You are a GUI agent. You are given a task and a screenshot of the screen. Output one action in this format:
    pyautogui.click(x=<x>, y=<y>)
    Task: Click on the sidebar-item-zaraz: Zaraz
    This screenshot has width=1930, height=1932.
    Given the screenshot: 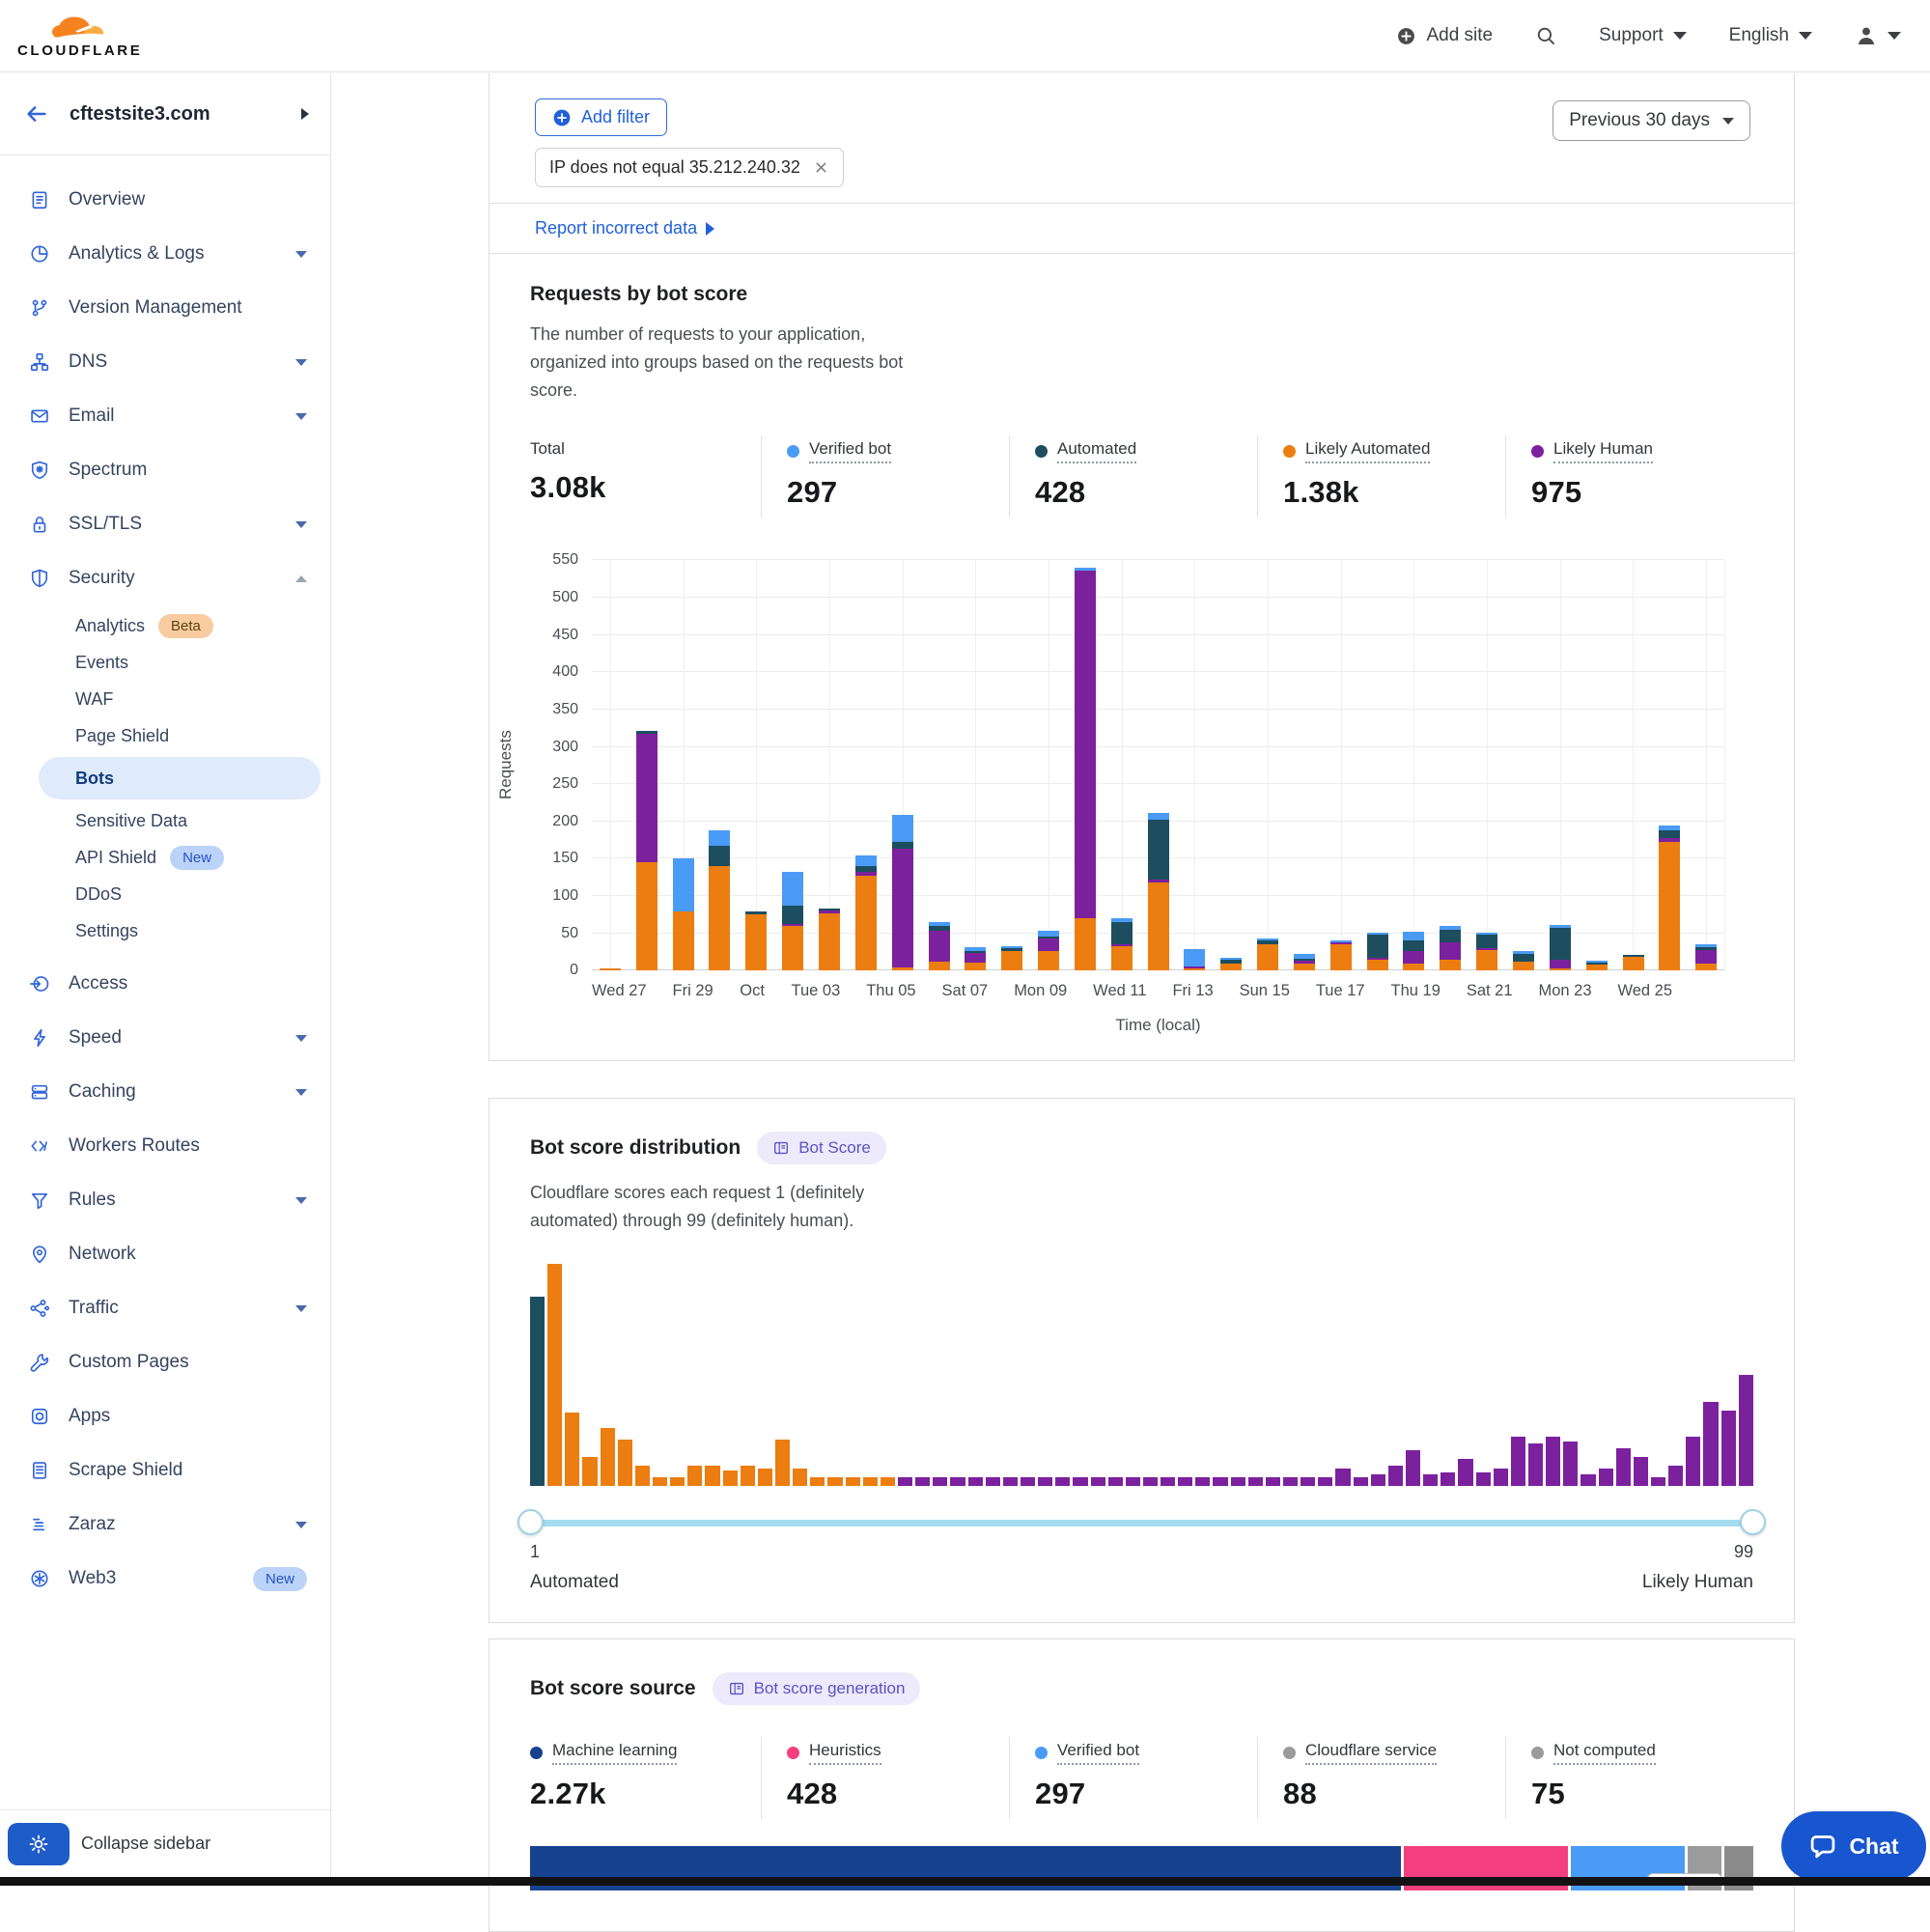 What is the action you would take?
    pyautogui.click(x=165, y=1525)
    